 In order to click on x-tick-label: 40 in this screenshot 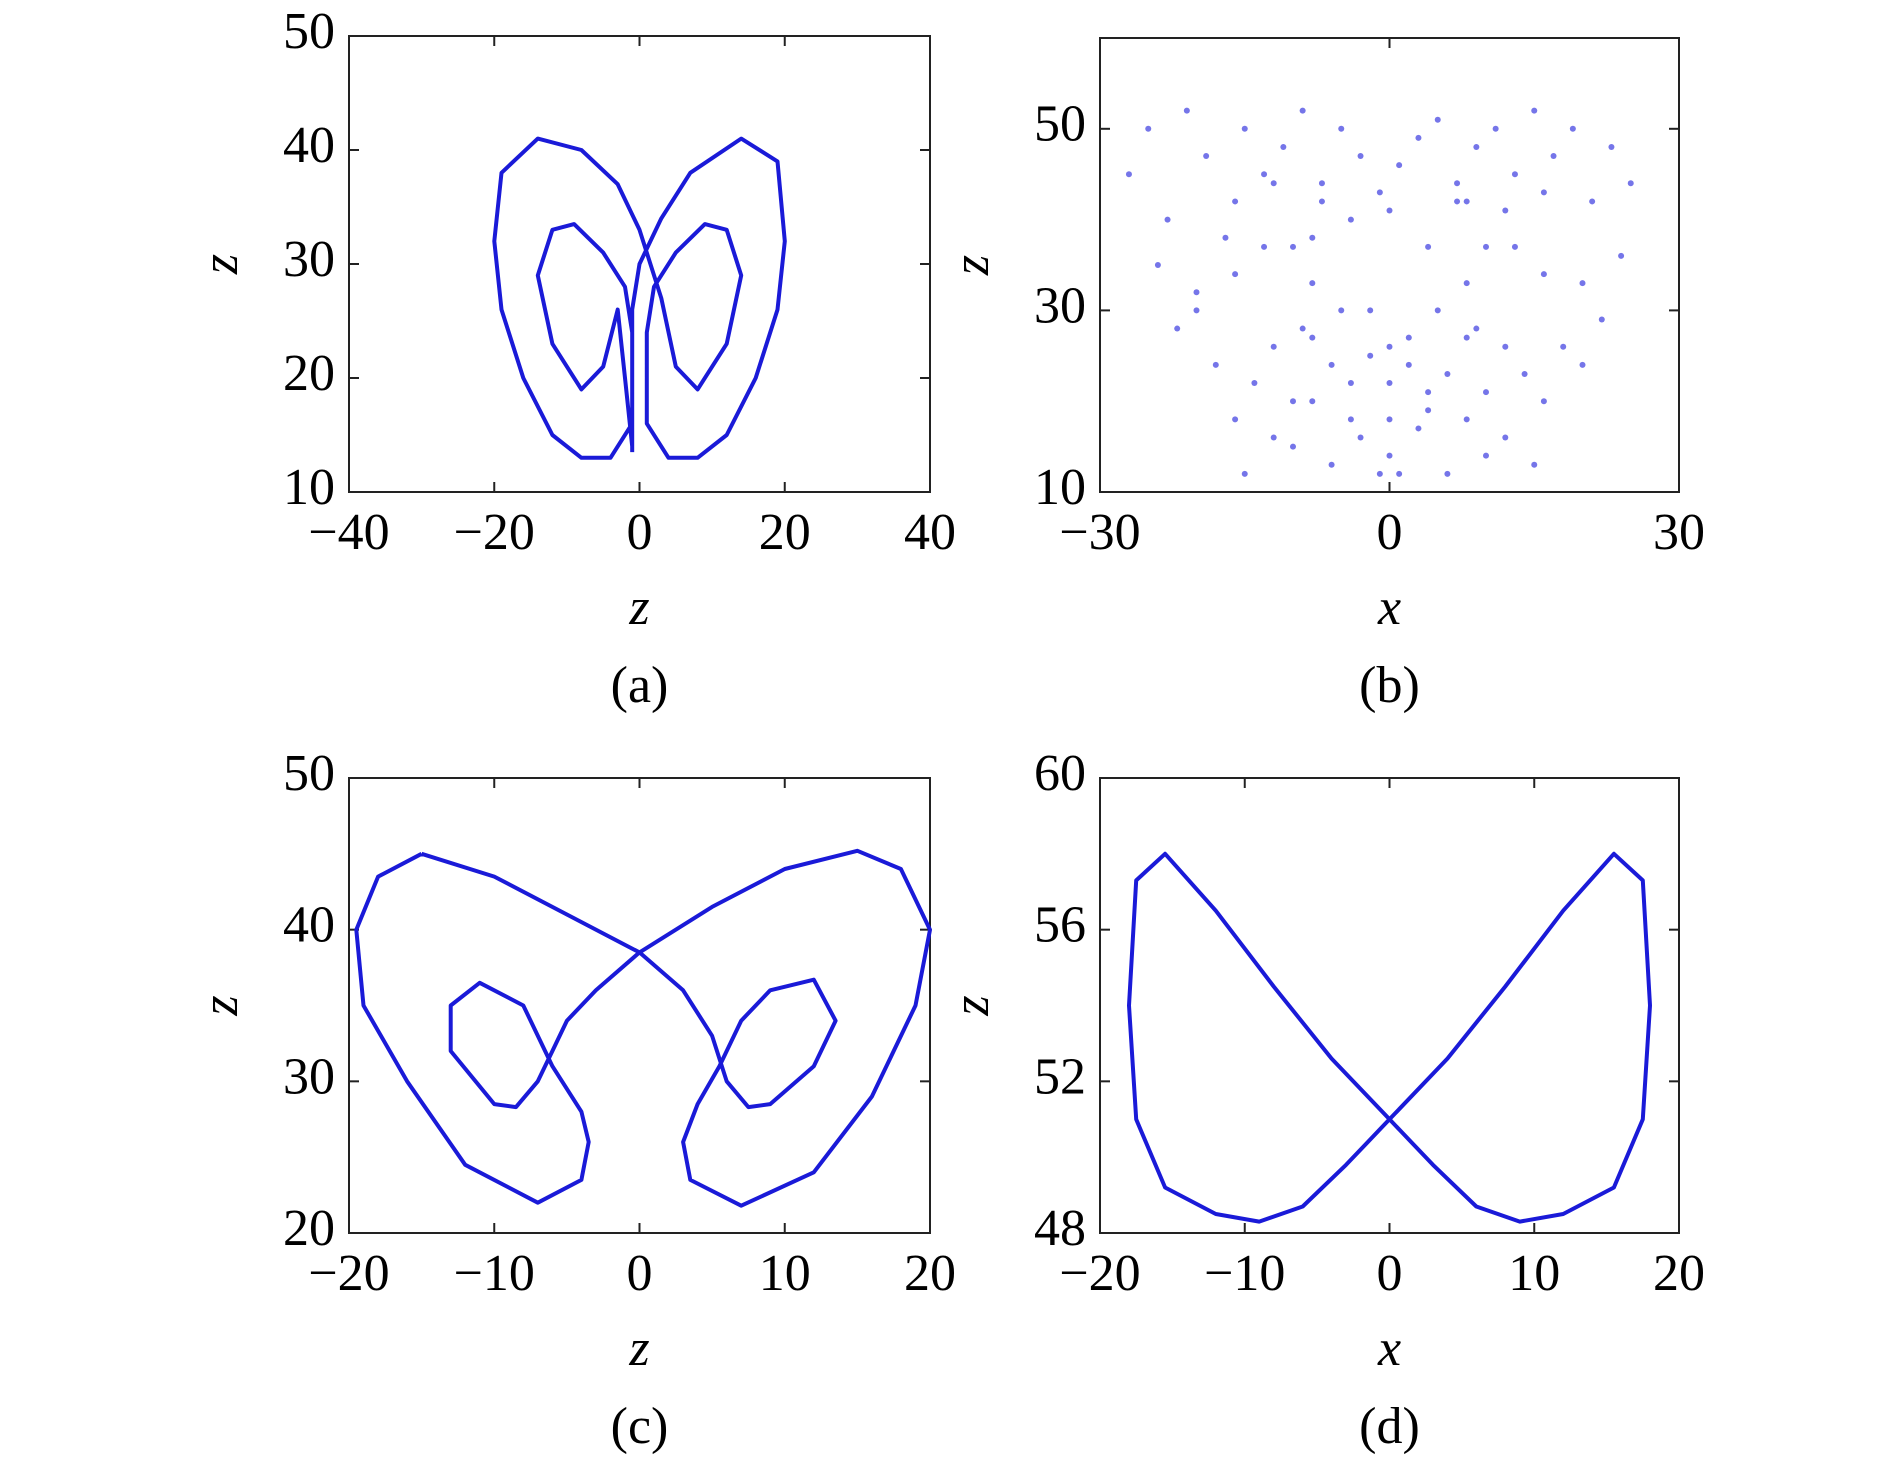, I will do `click(930, 532)`.